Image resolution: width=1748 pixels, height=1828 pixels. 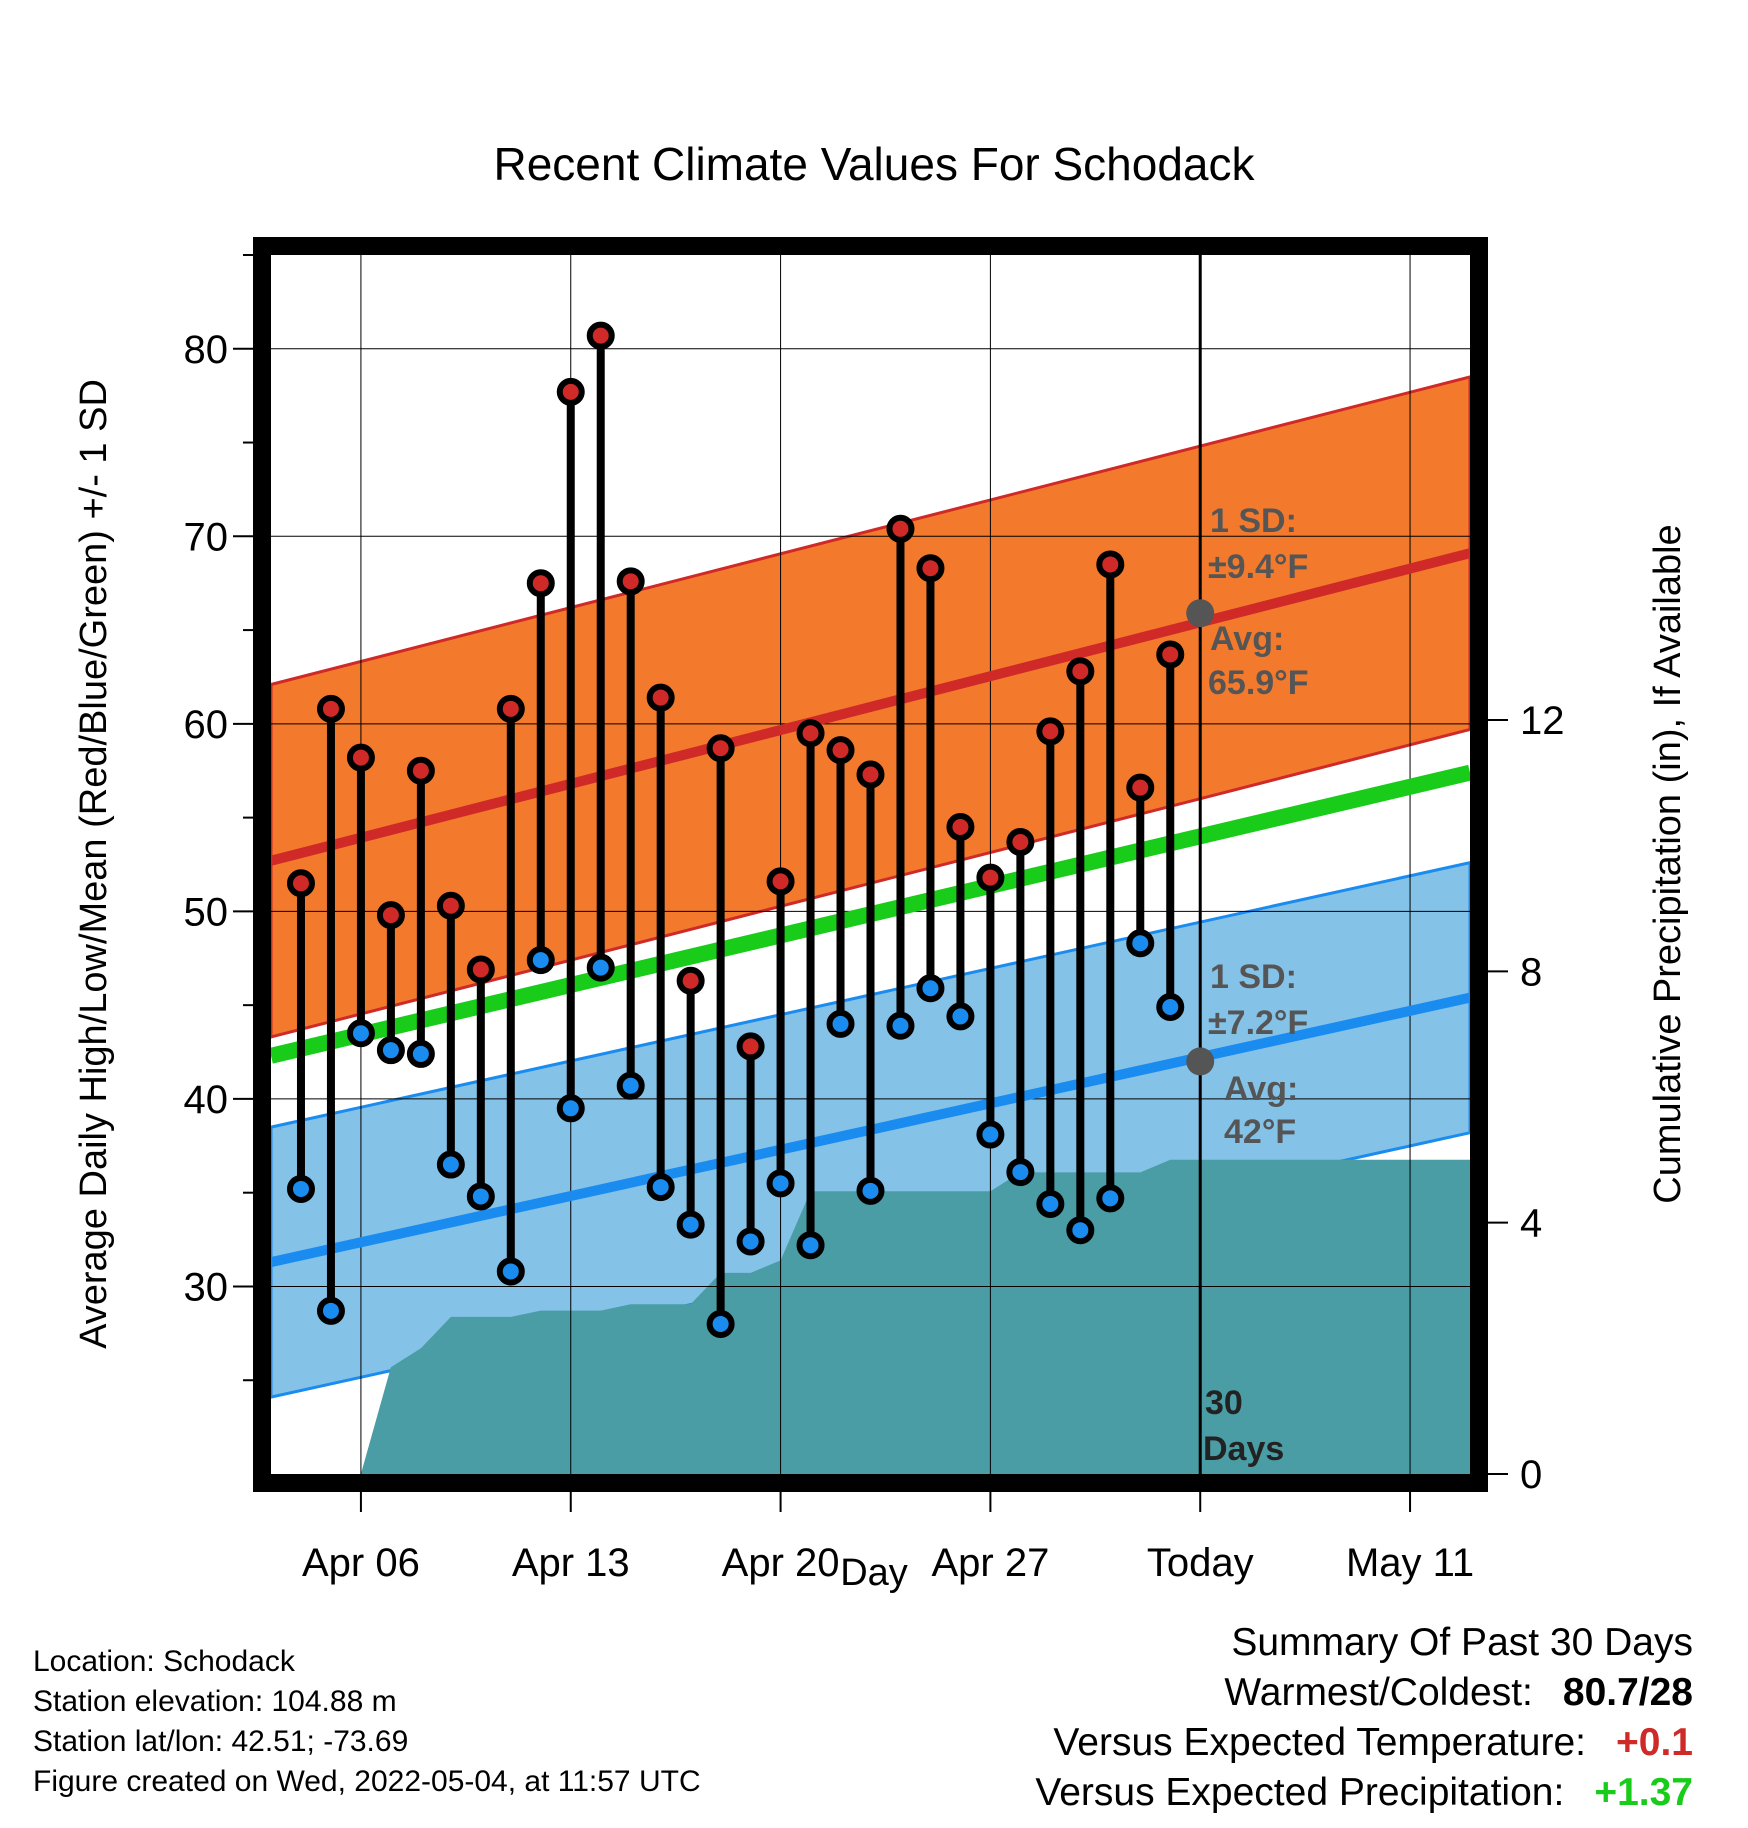 I want to click on temp-label: Versus Expected Temperature:, so click(x=1319, y=1742).